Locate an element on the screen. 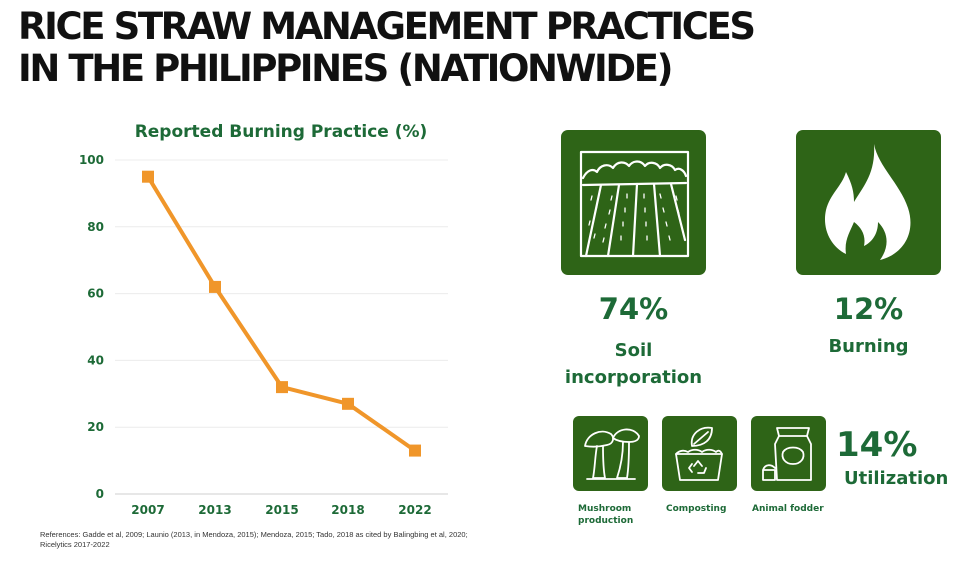 The image size is (960, 565). y-tick-label: 60 is located at coordinates (95, 294).